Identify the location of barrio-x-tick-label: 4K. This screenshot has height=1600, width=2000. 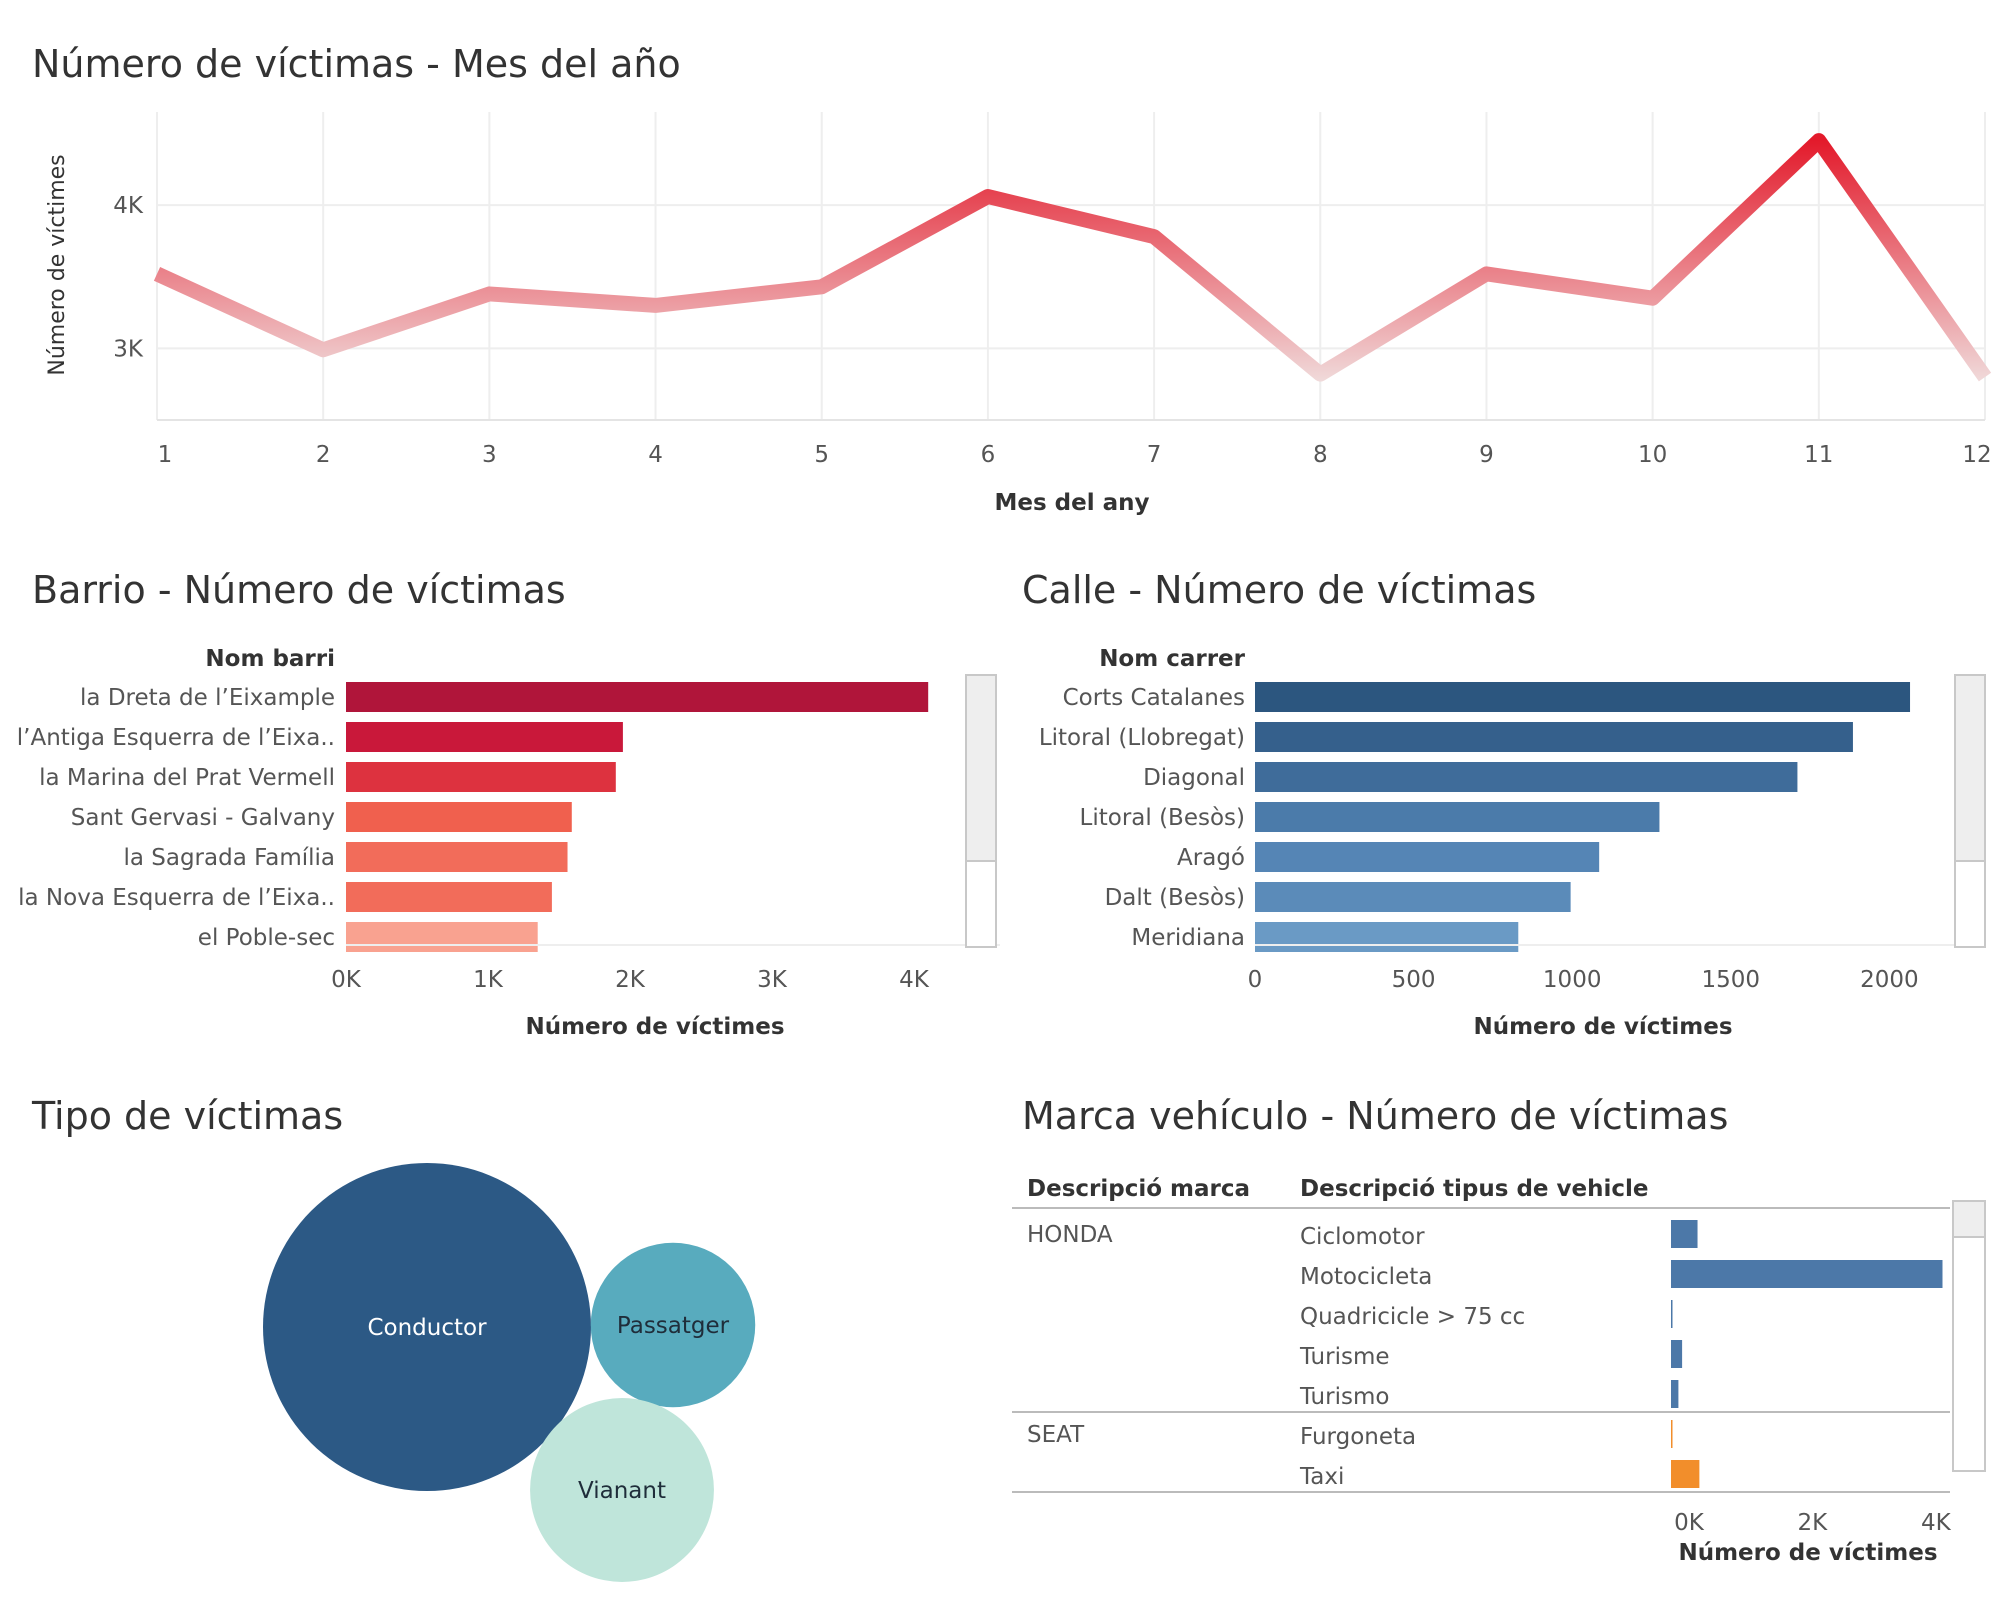
(914, 980).